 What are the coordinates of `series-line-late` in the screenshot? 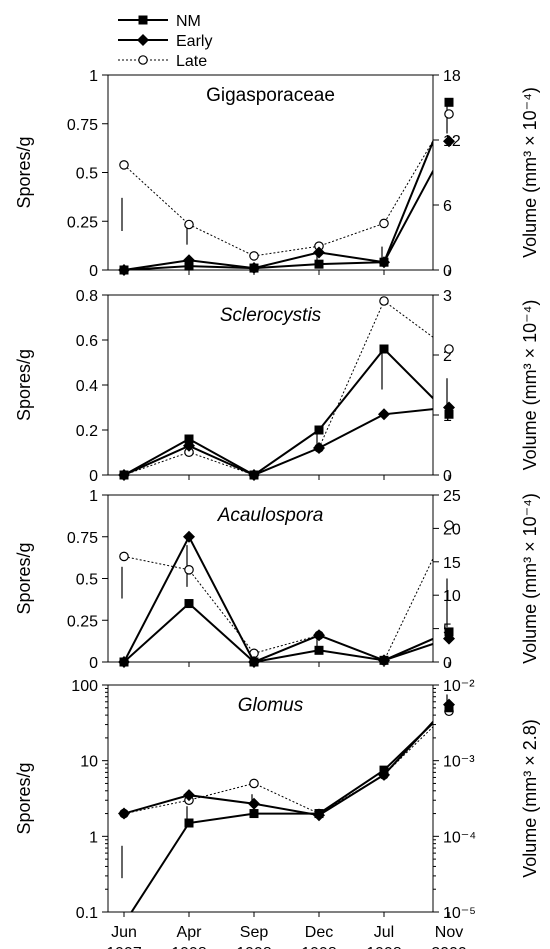 It's located at (278, 198).